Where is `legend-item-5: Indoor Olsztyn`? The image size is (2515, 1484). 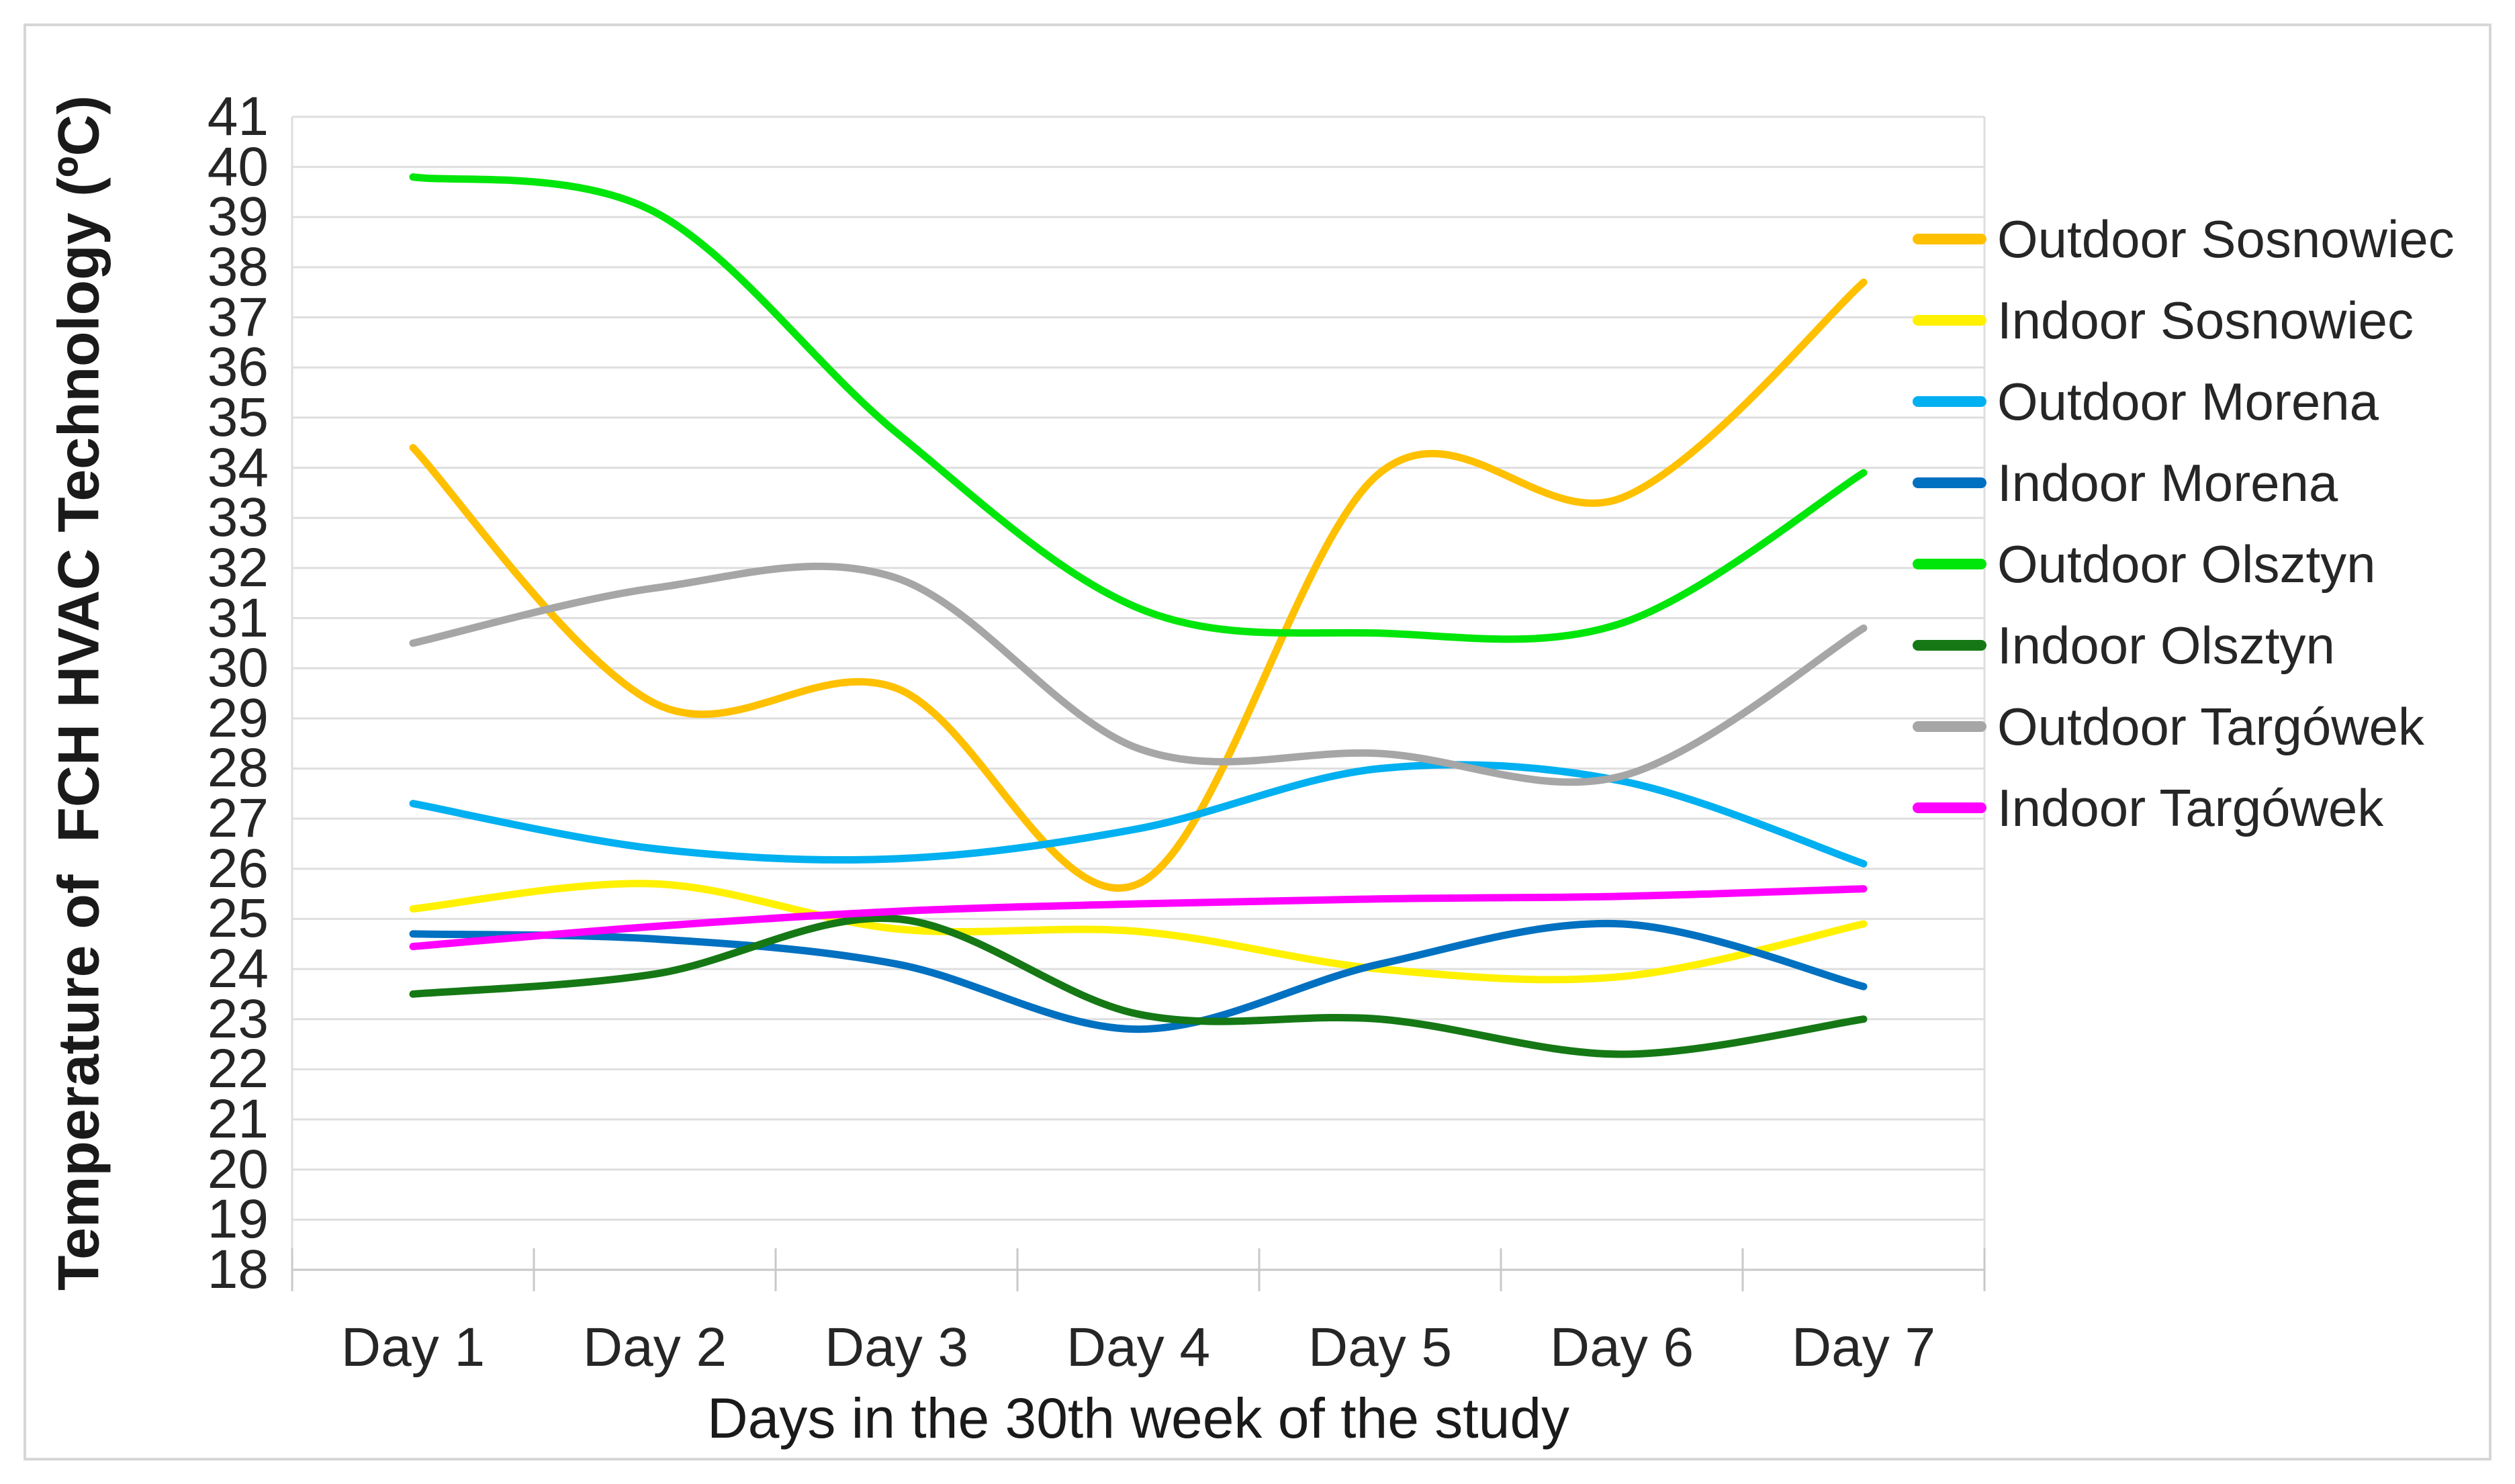 legend-item-5: Indoor Olsztyn is located at coordinates (2124, 645).